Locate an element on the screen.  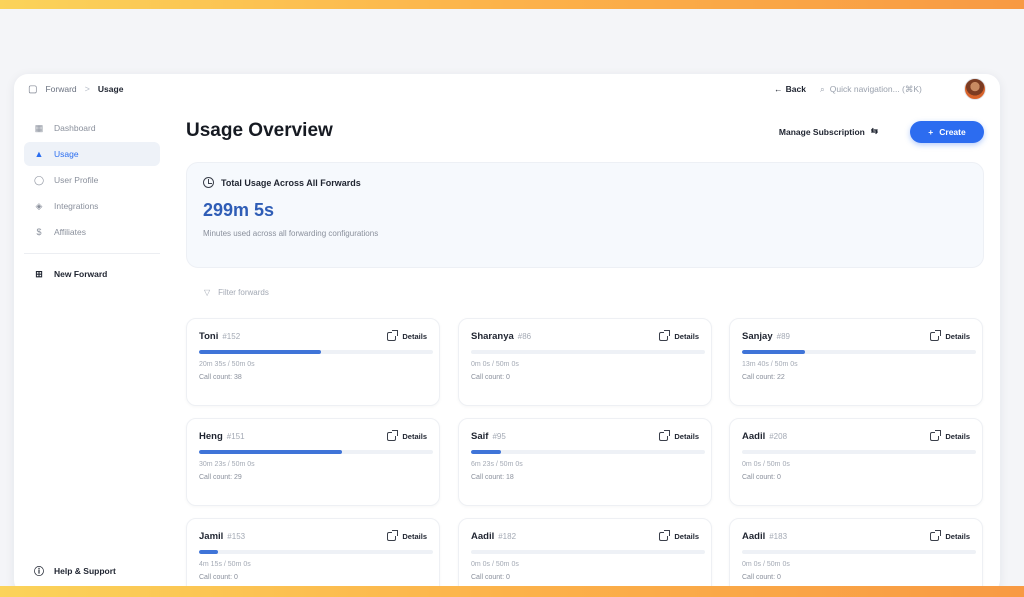
forward-id: #95 is located at coordinates (499, 436).